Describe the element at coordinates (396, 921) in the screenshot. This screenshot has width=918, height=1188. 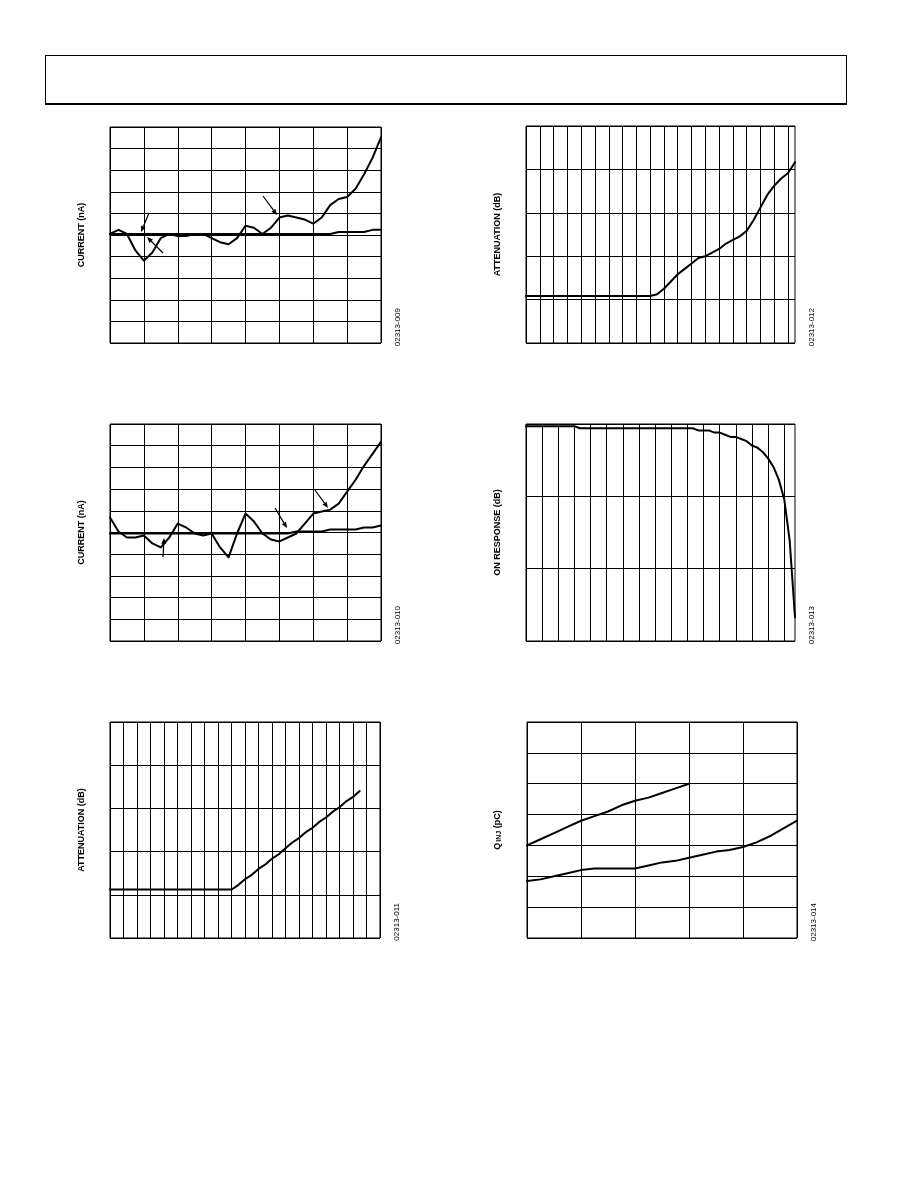
I see `text: 02313-011` at that location.